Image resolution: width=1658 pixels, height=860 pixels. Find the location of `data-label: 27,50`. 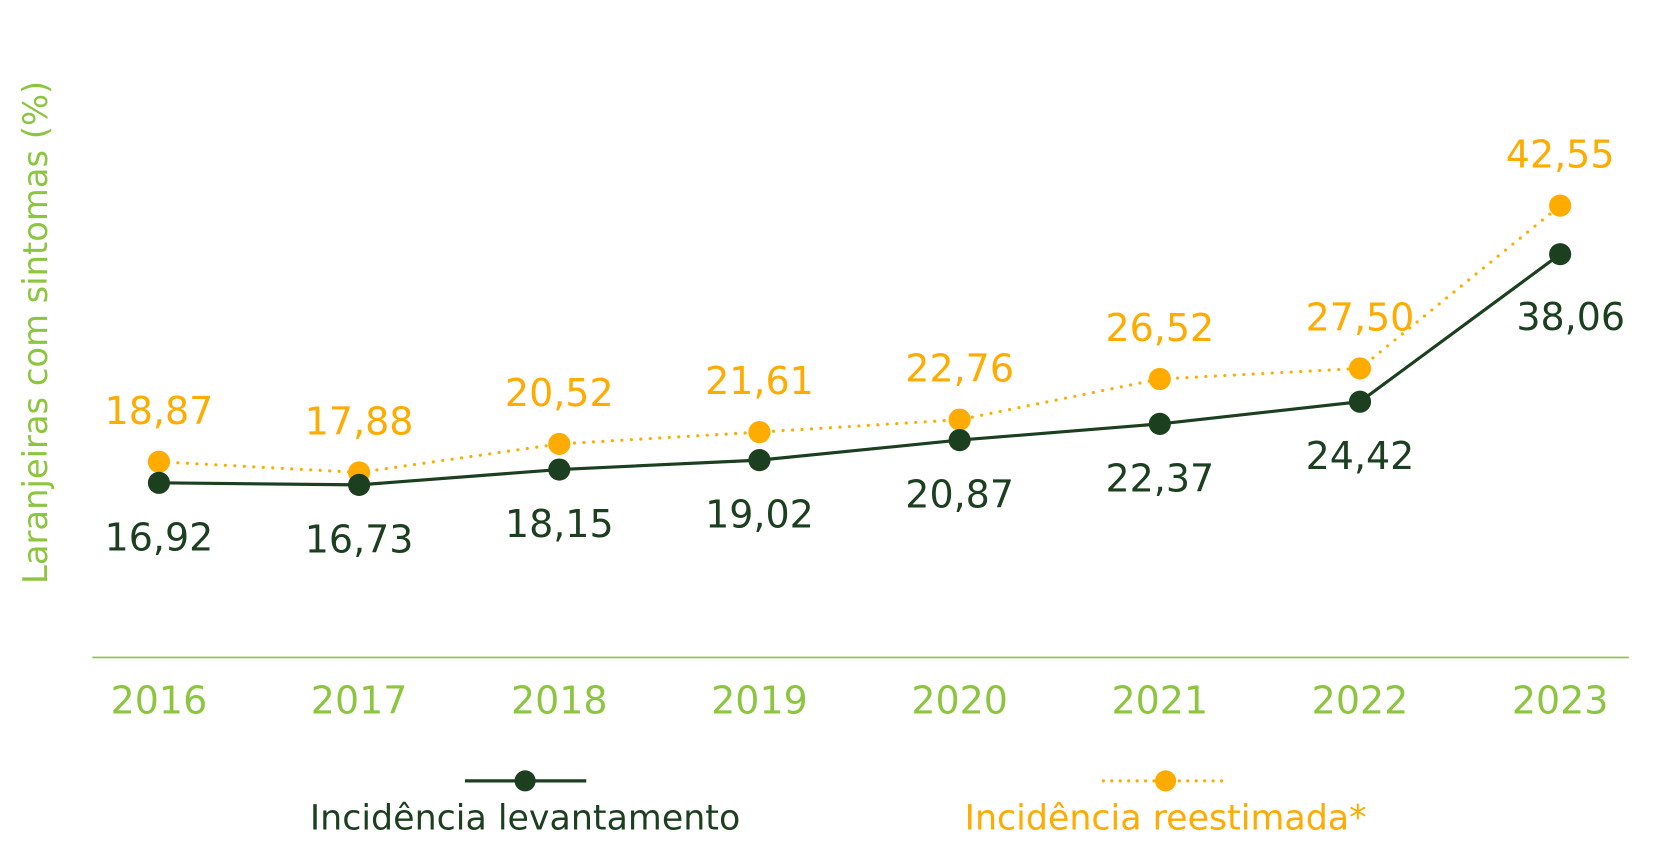

data-label: 27,50 is located at coordinates (1360, 317).